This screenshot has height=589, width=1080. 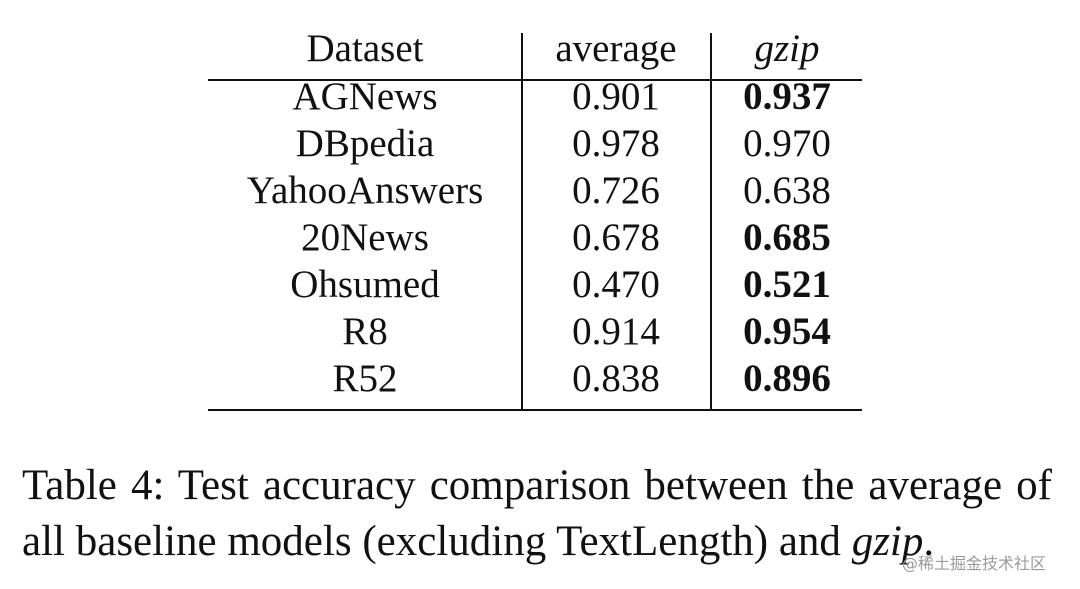 What do you see at coordinates (365, 48) in the screenshot?
I see `header-cell: Dataset` at bounding box center [365, 48].